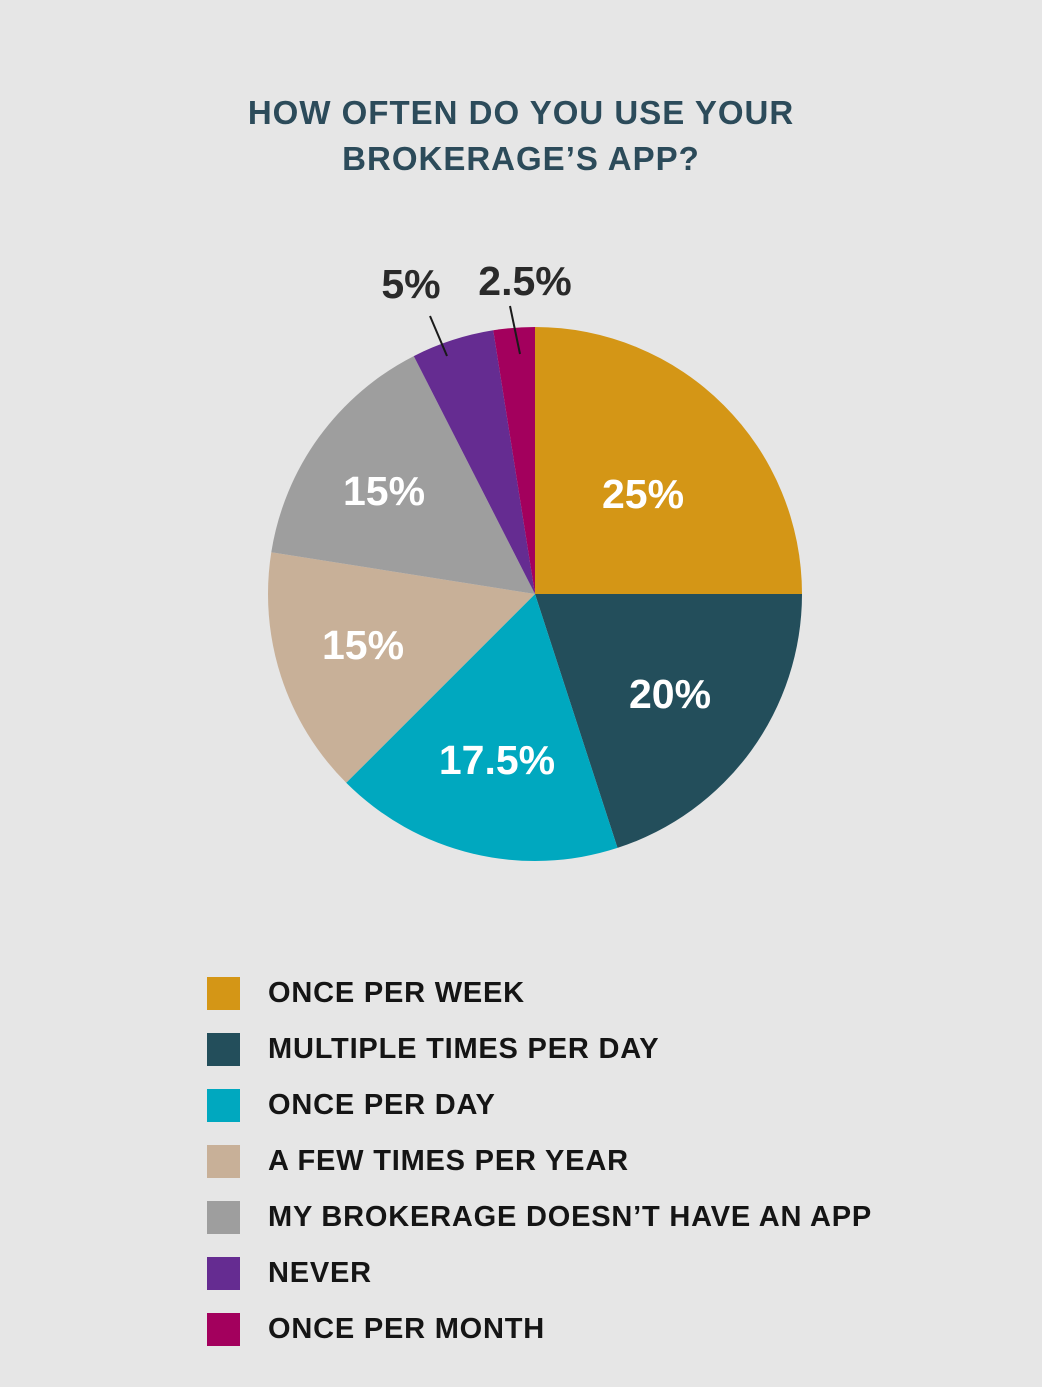  Describe the element at coordinates (643, 494) in the screenshot. I see `slice-value-label: 25%` at that location.